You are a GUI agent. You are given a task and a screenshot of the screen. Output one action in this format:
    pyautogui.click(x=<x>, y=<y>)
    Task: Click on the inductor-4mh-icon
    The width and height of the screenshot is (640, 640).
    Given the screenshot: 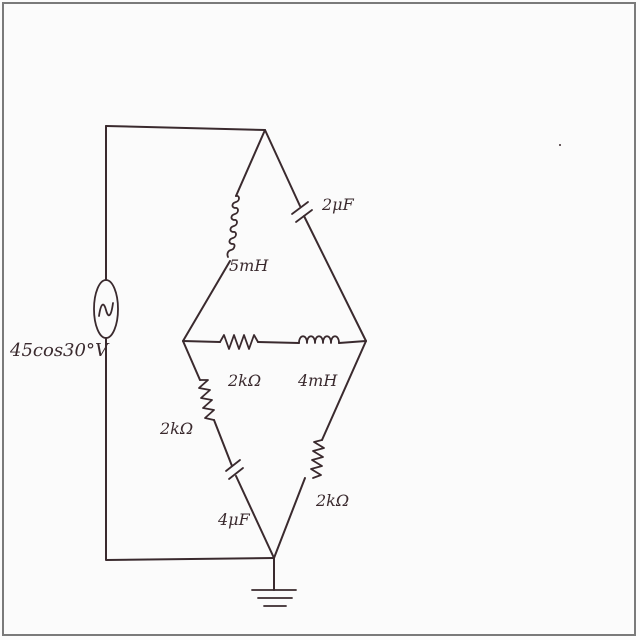 What is the action you would take?
    pyautogui.click(x=319, y=339)
    